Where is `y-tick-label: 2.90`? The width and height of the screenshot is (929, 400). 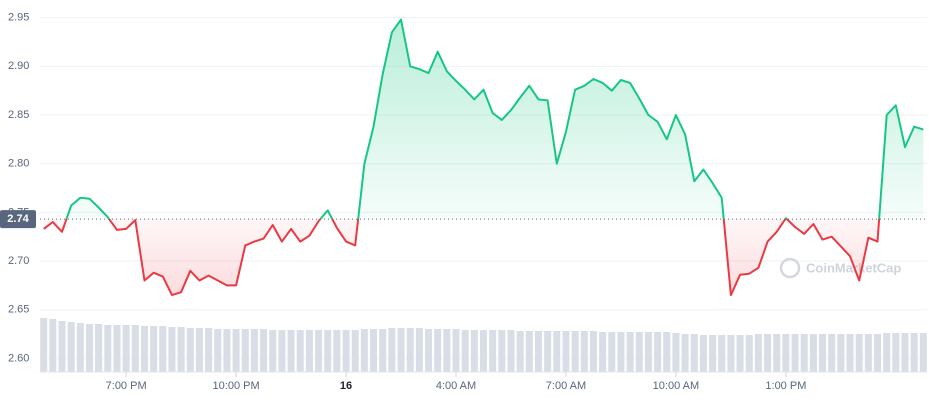 y-tick-label: 2.90 is located at coordinates (18, 66).